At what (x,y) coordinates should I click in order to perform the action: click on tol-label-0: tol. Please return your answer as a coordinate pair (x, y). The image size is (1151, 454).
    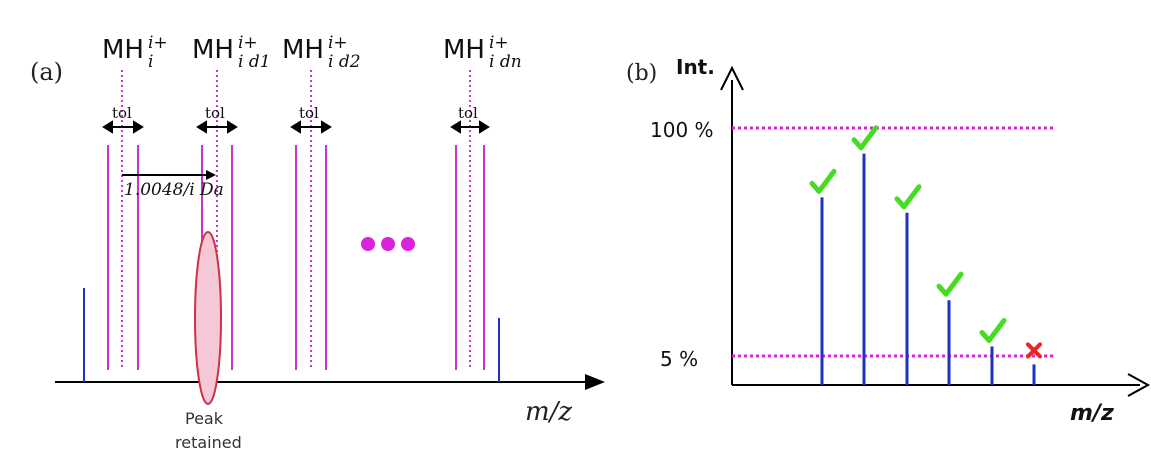
    Looking at the image, I should click on (122, 113).